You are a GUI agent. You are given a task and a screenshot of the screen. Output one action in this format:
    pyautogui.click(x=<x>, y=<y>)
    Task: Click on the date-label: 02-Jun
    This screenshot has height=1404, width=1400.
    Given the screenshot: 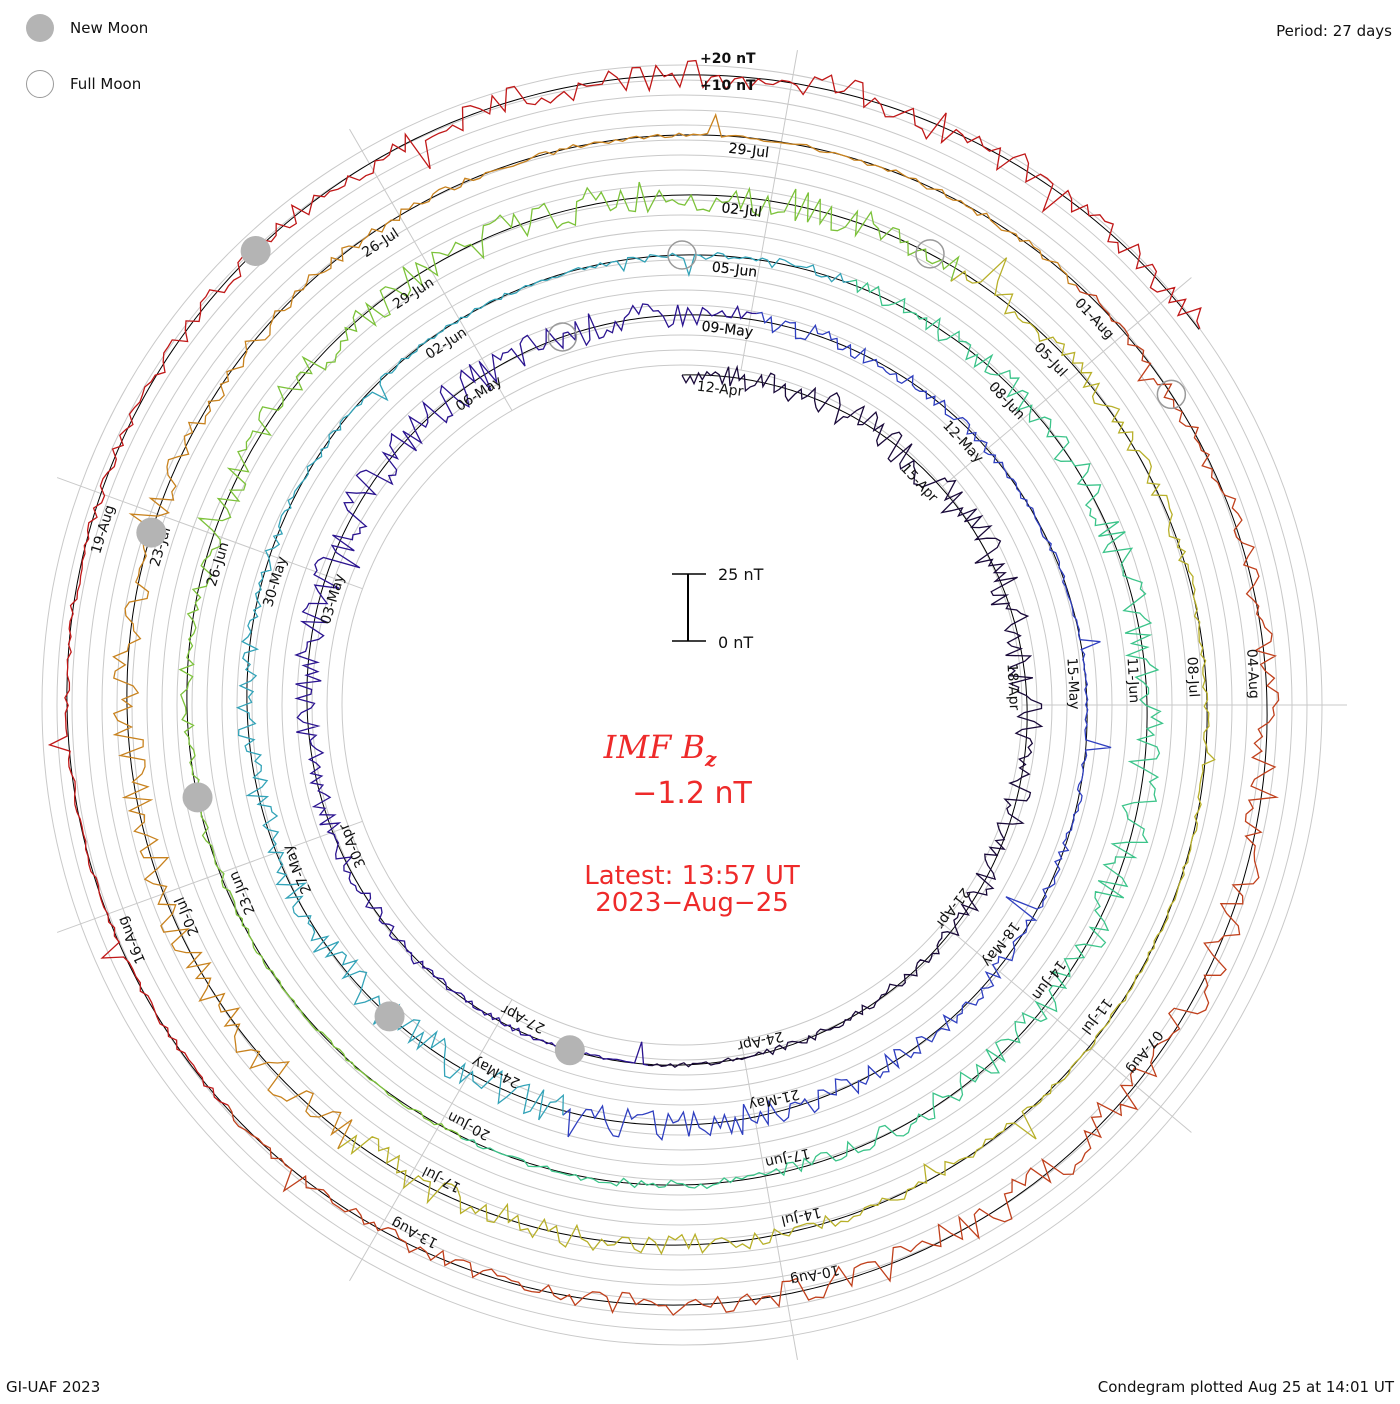 What is the action you would take?
    pyautogui.click(x=446, y=344)
    